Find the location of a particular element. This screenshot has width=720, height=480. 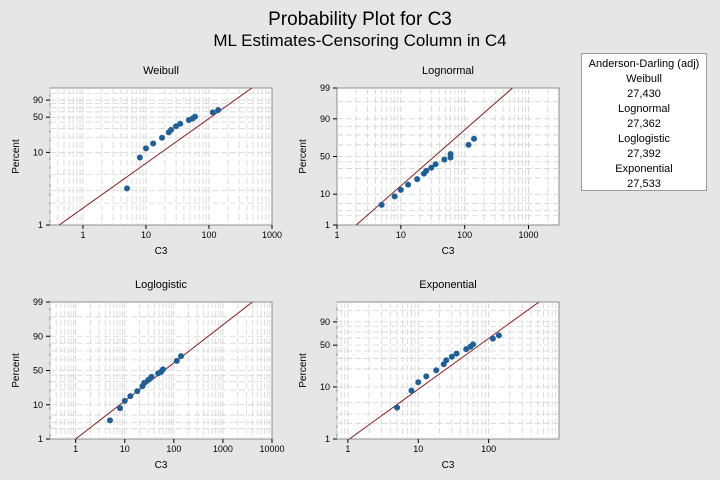

figure-subtitle: ML Estimates-Censoring Column in C4 is located at coordinates (360, 40).